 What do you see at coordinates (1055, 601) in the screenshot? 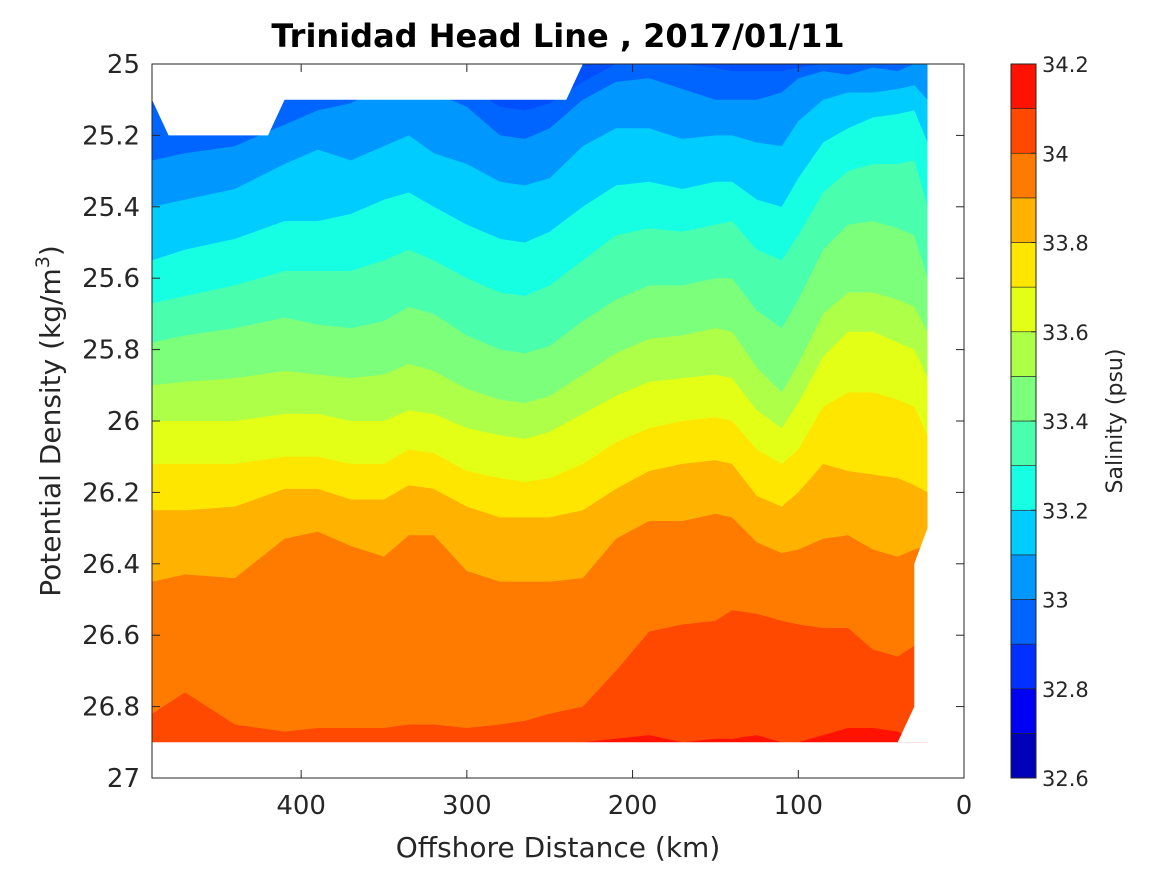
I see `colorbar-tick-label-2: 33` at bounding box center [1055, 601].